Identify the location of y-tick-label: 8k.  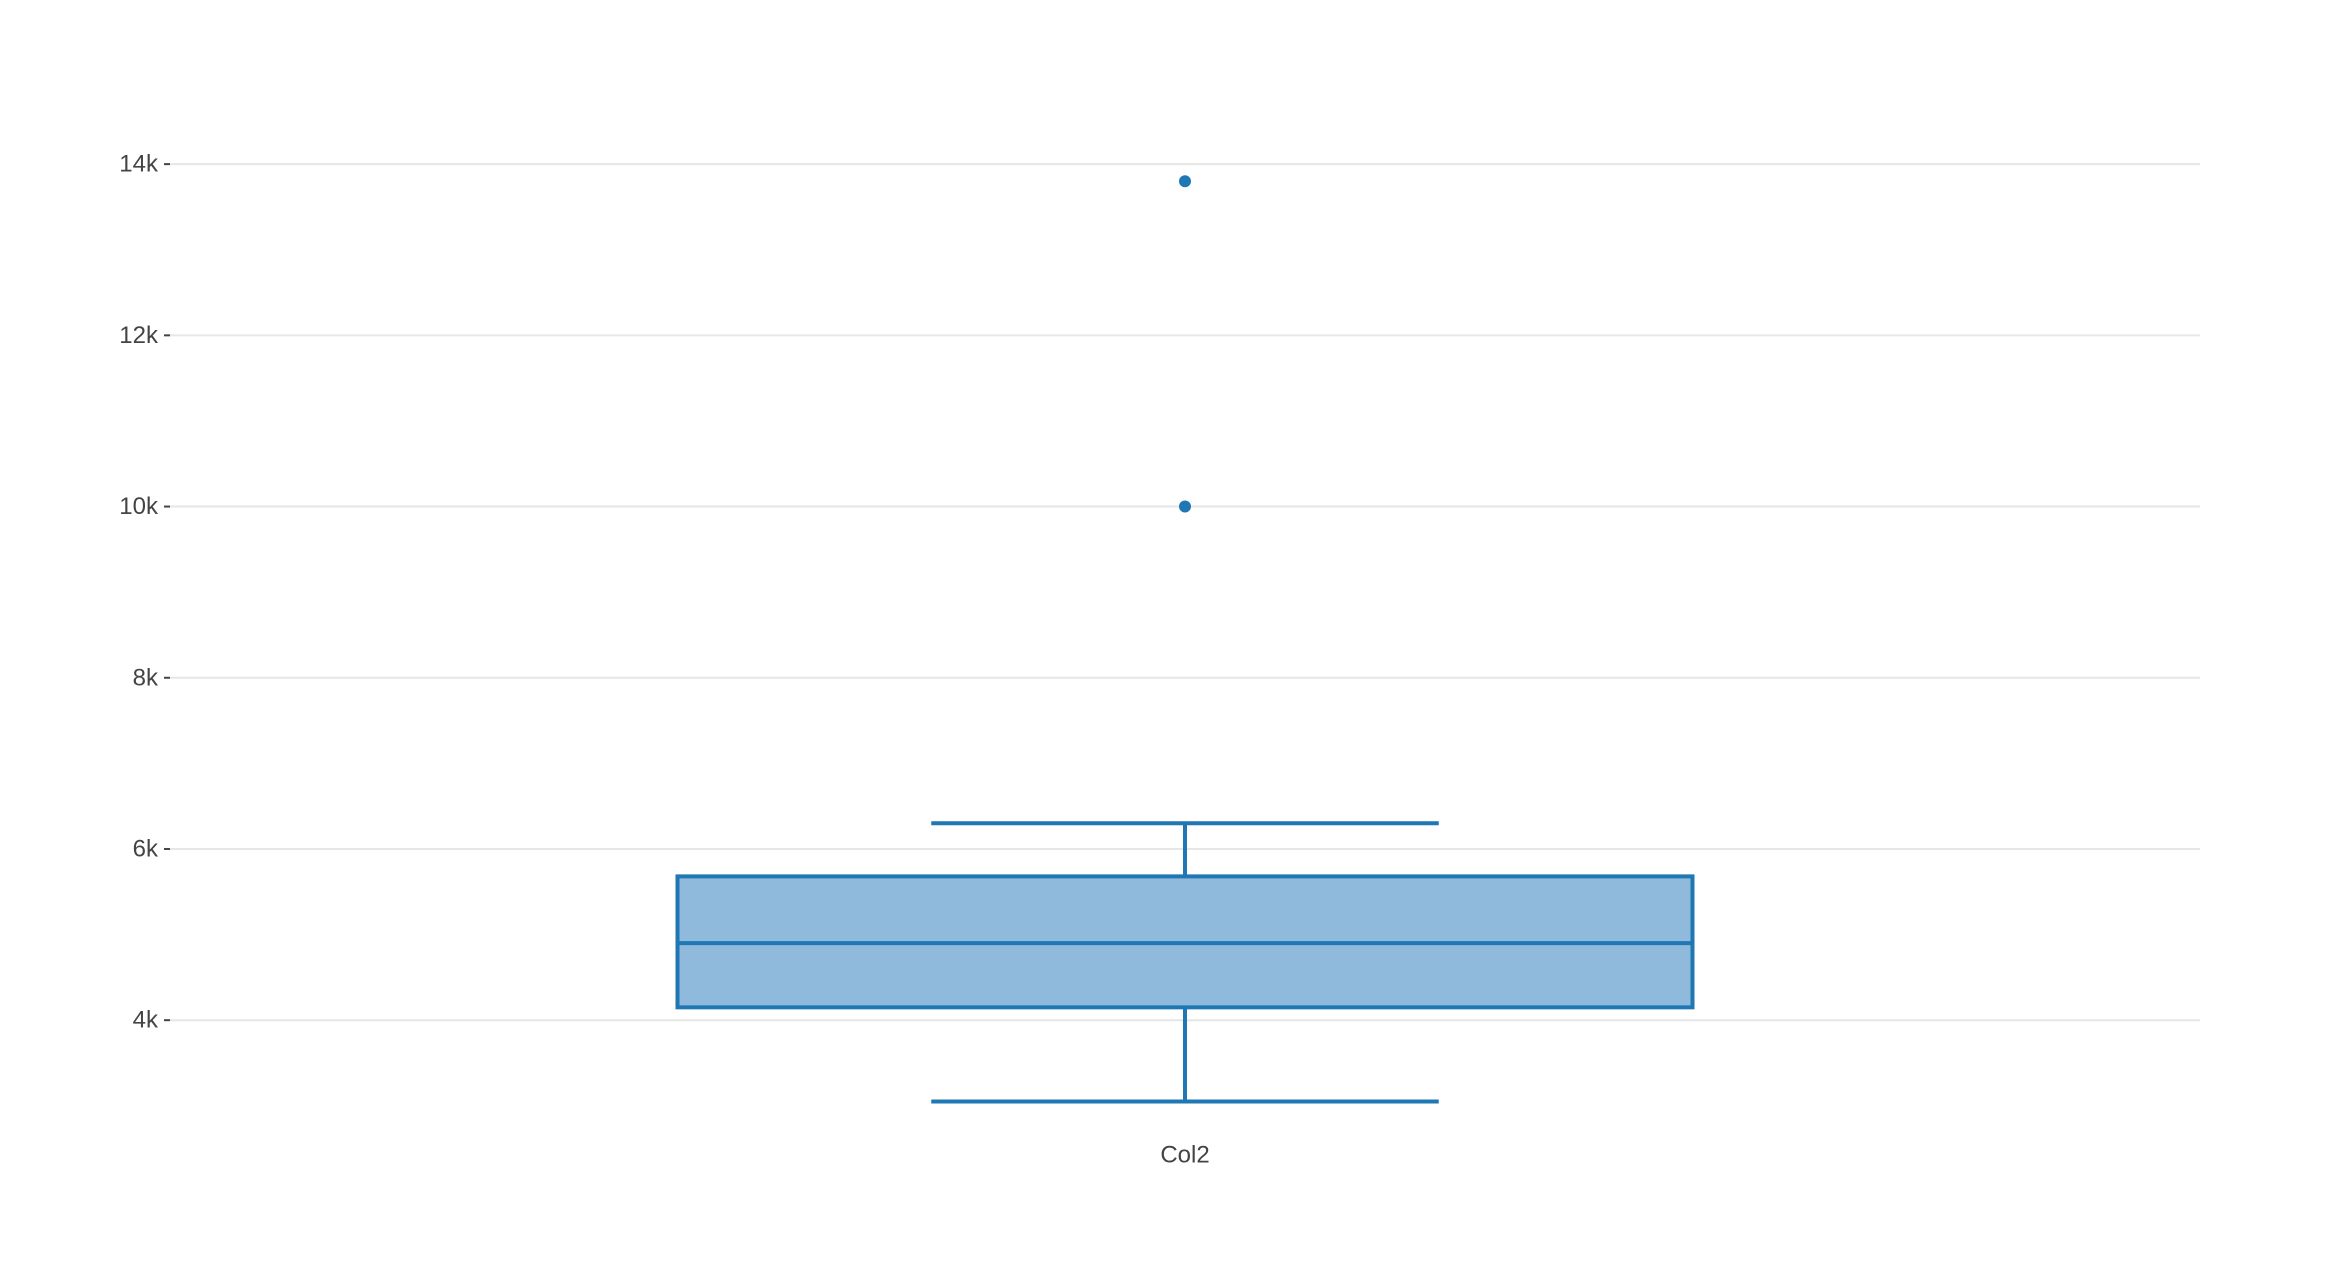
(146, 677).